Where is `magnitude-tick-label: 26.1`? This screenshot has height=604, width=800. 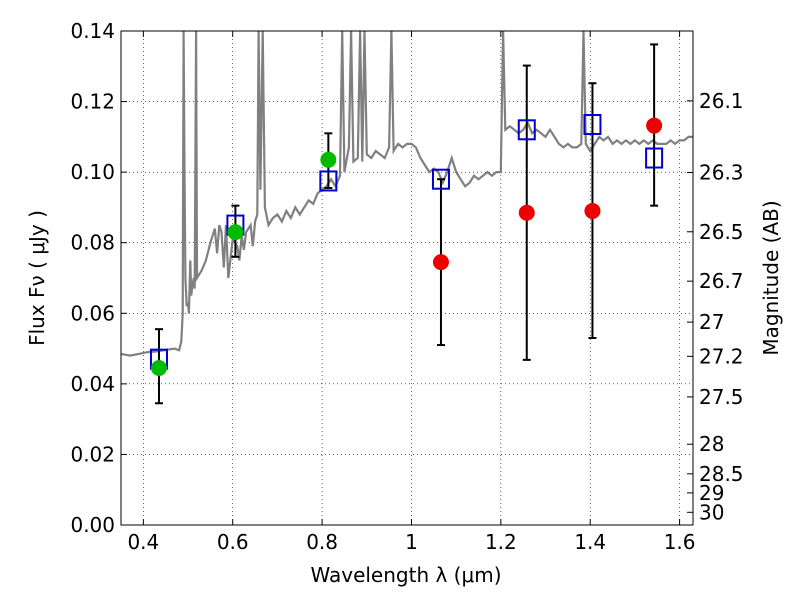
magnitude-tick-label: 26.1 is located at coordinates (721, 101).